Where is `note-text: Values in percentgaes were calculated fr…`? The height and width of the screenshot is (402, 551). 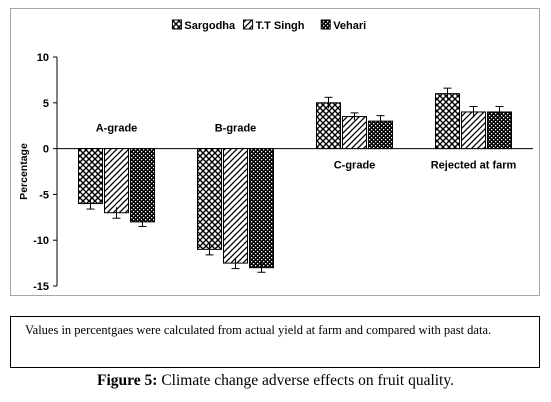 note-text: Values in percentgaes were calculated fr… is located at coordinates (258, 330).